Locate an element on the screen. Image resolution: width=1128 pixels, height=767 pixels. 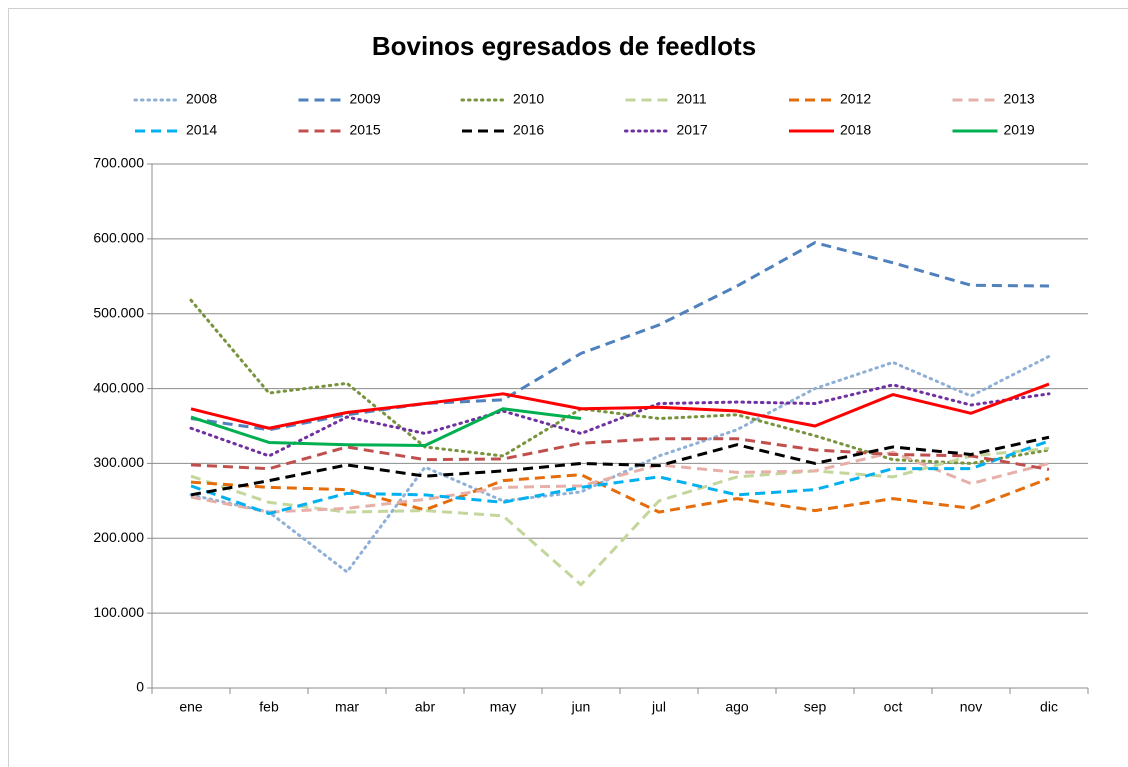
legend-label: 2016 is located at coordinates (528, 130).